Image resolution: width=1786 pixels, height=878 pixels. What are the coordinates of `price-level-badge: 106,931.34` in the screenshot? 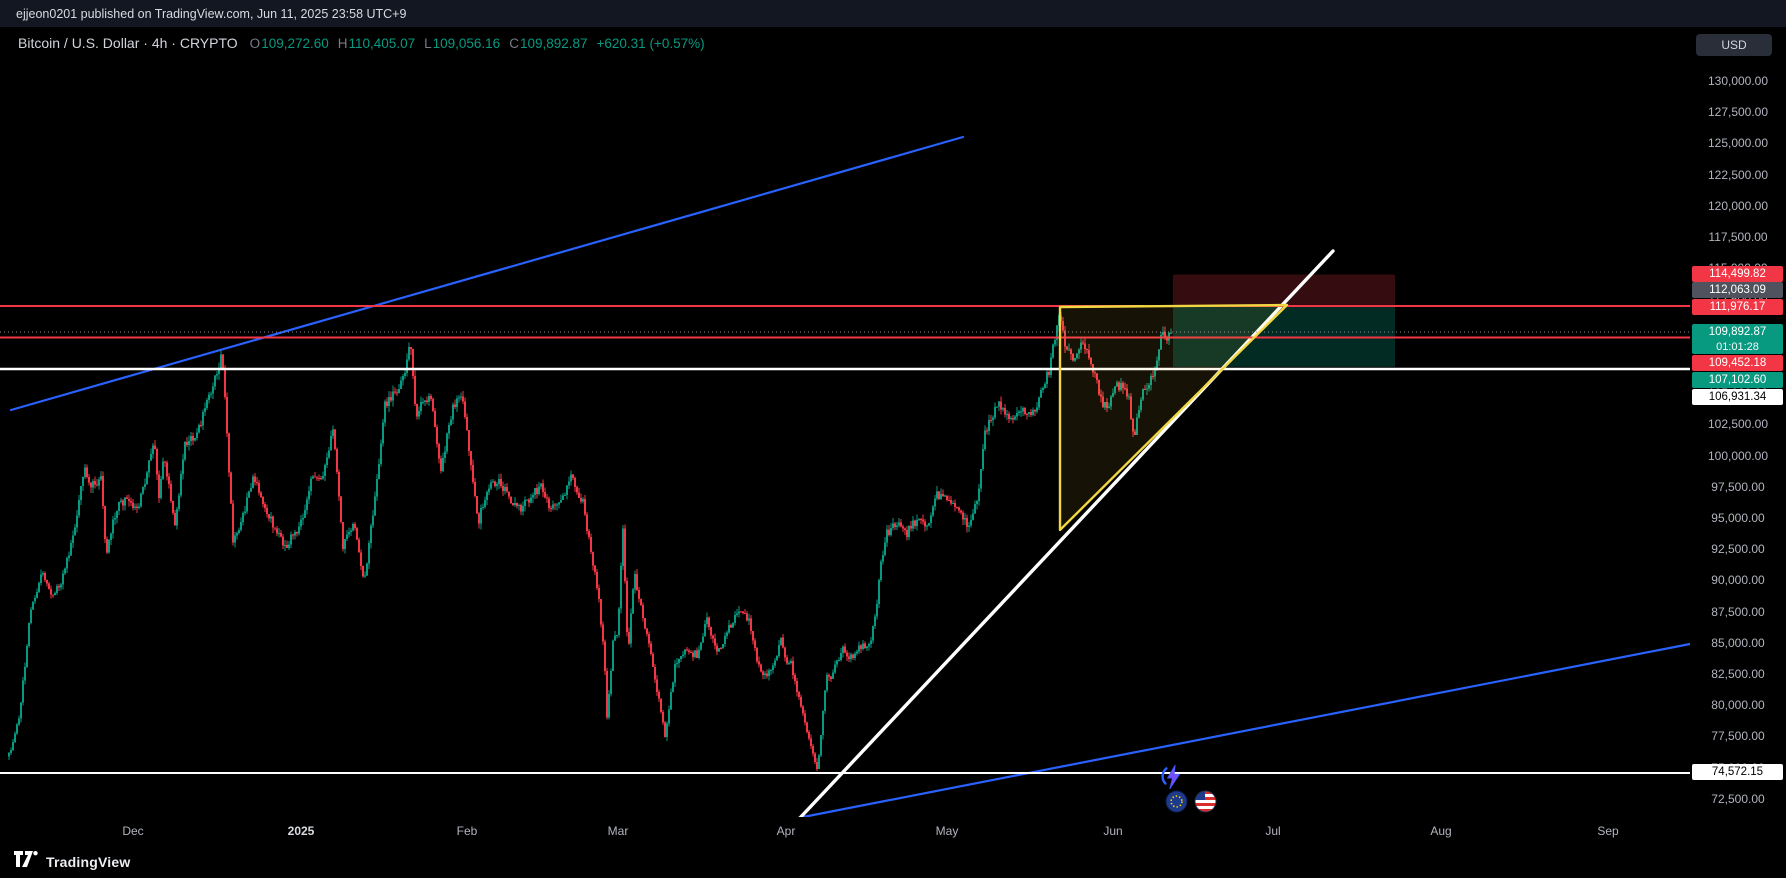 It's located at (1737, 397).